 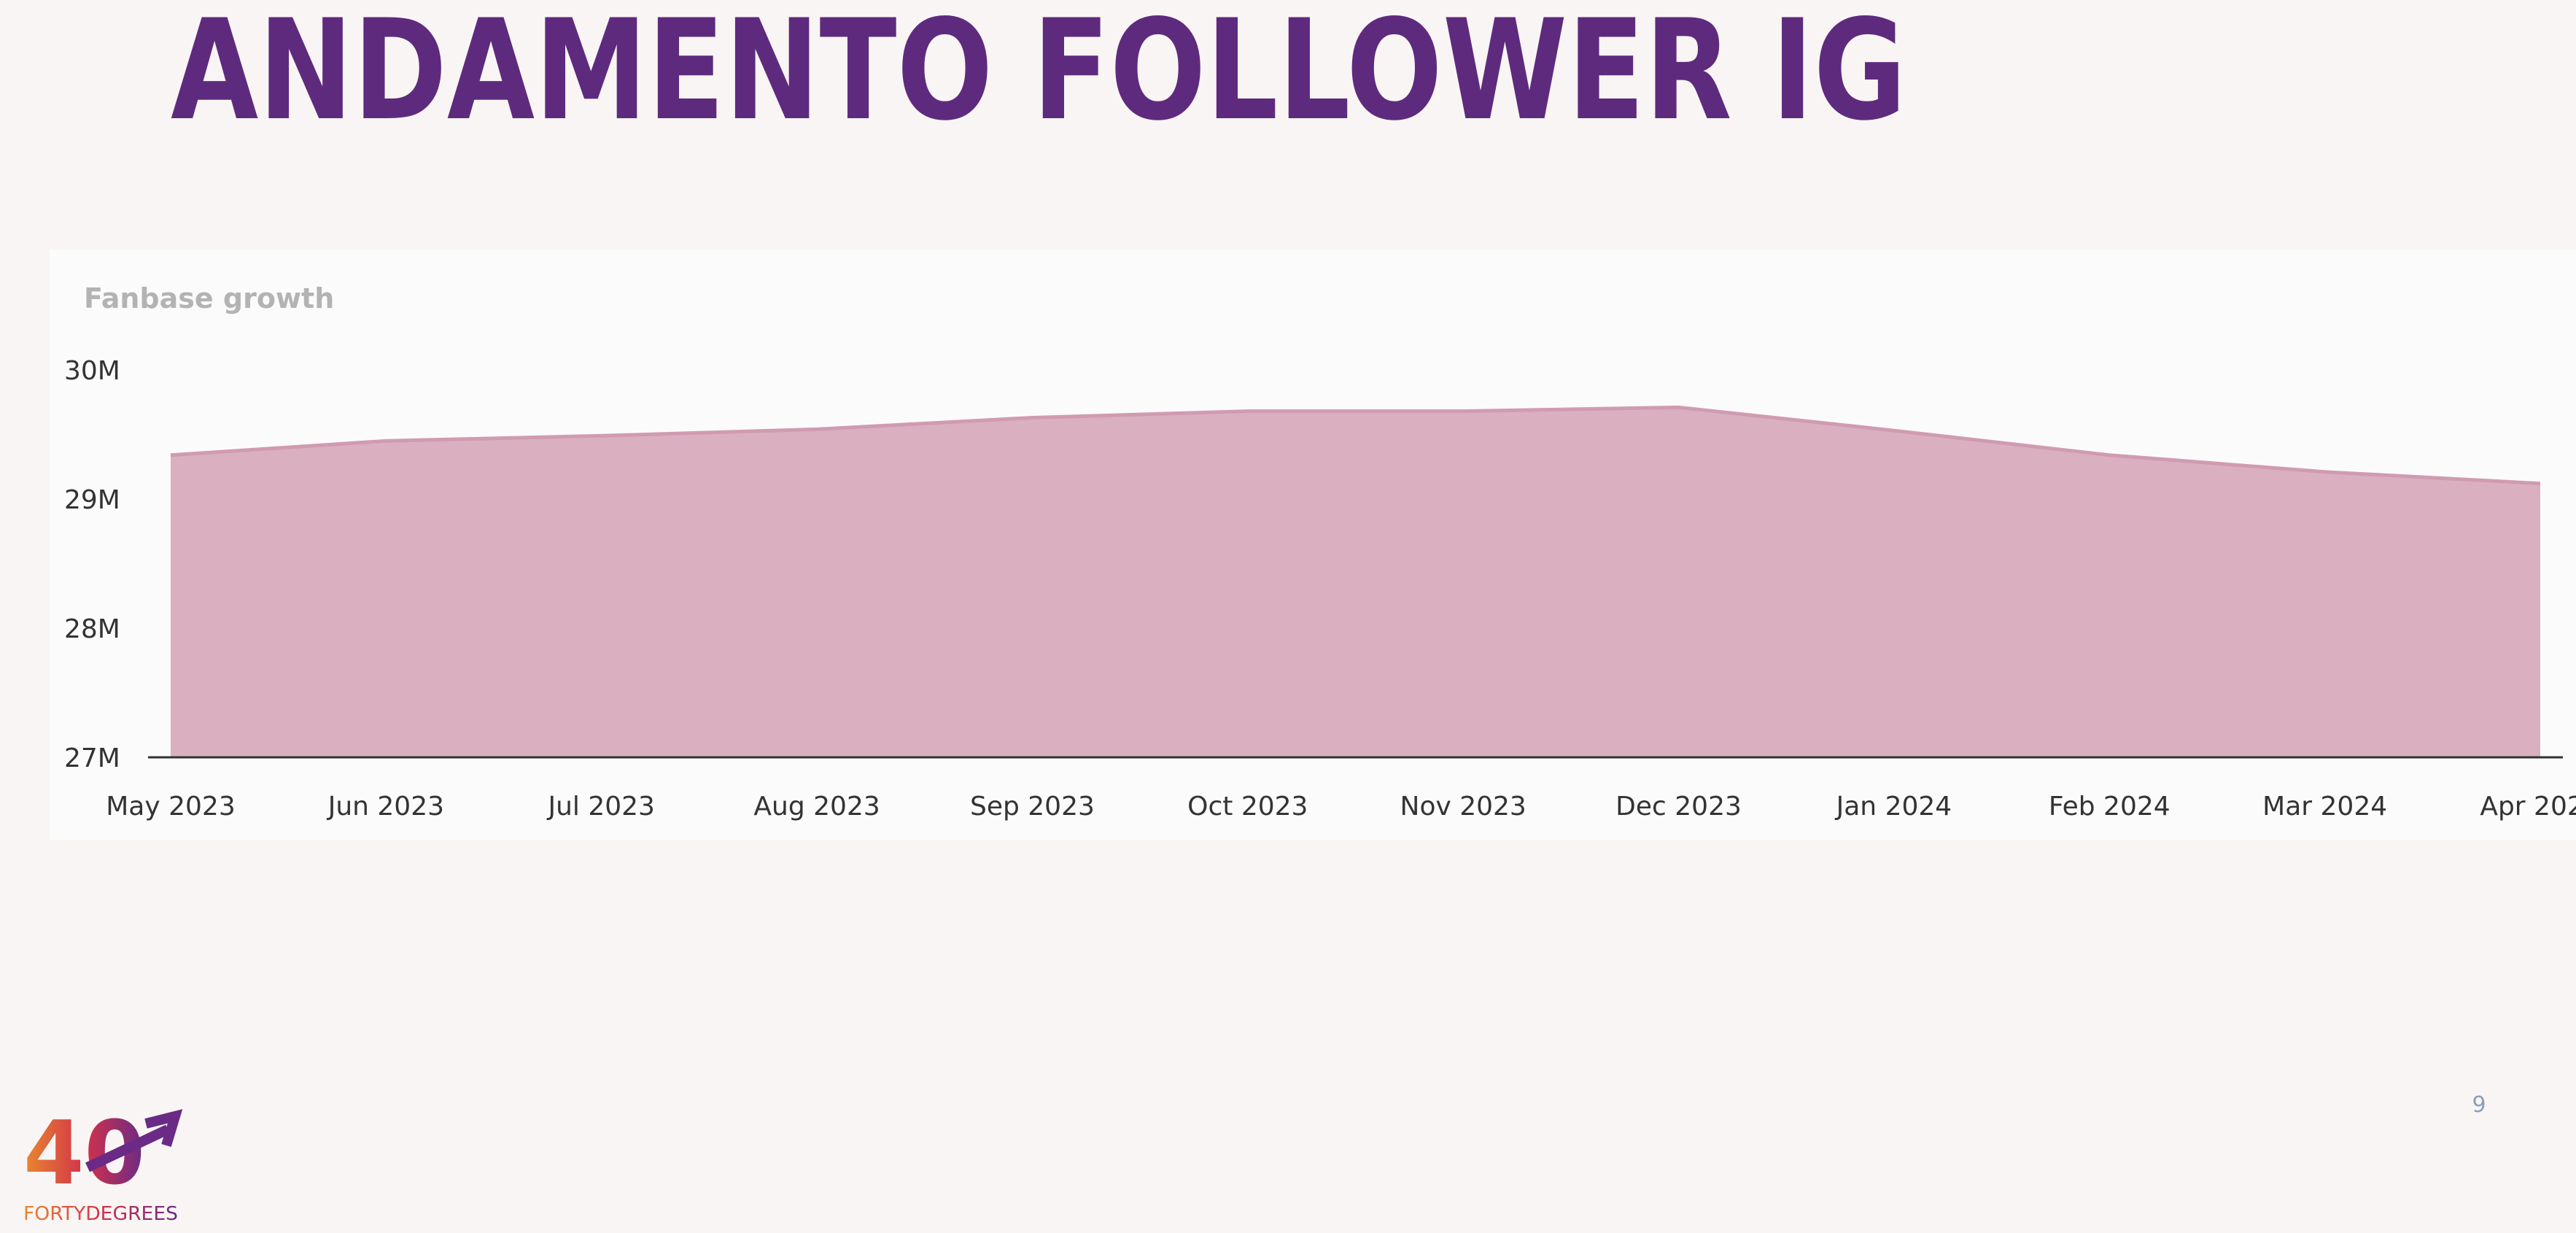 I want to click on area-line, so click(x=1356, y=445).